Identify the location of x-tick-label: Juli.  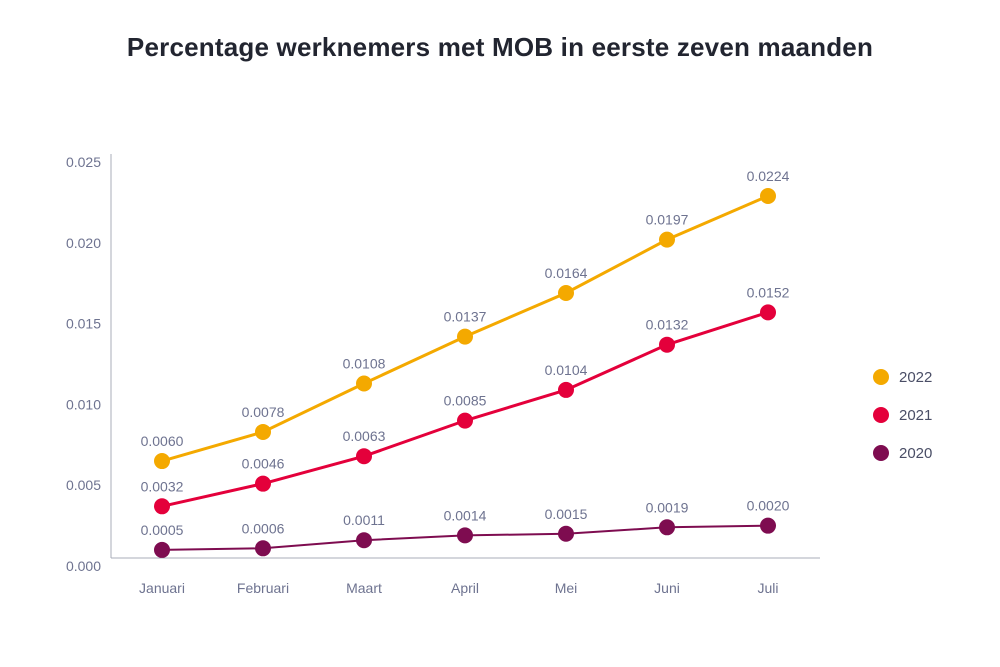
(767, 588).